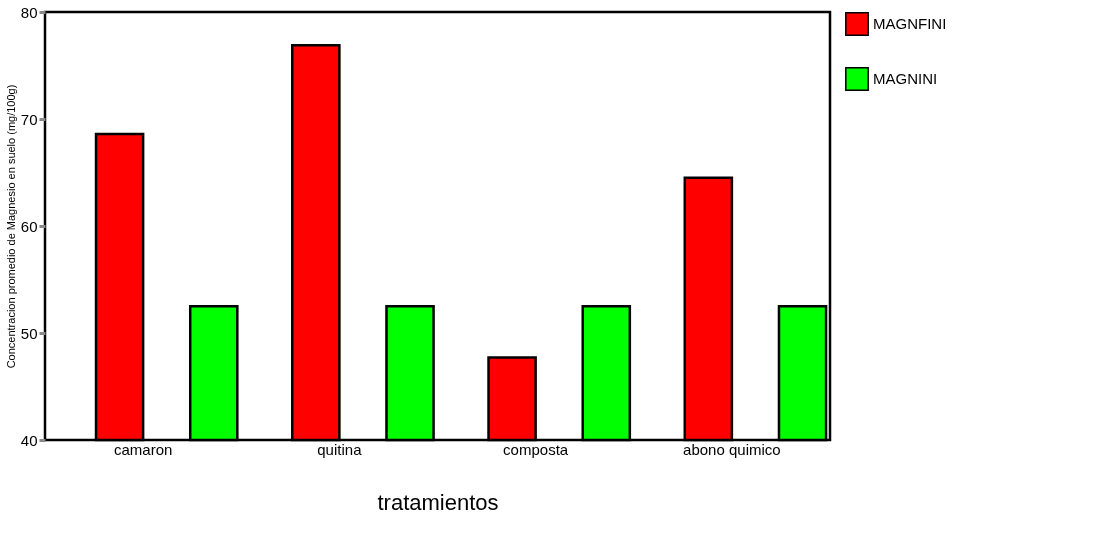 This screenshot has width=1098, height=536. Describe the element at coordinates (143, 449) in the screenshot. I see `x-tick-label: camaron` at that location.